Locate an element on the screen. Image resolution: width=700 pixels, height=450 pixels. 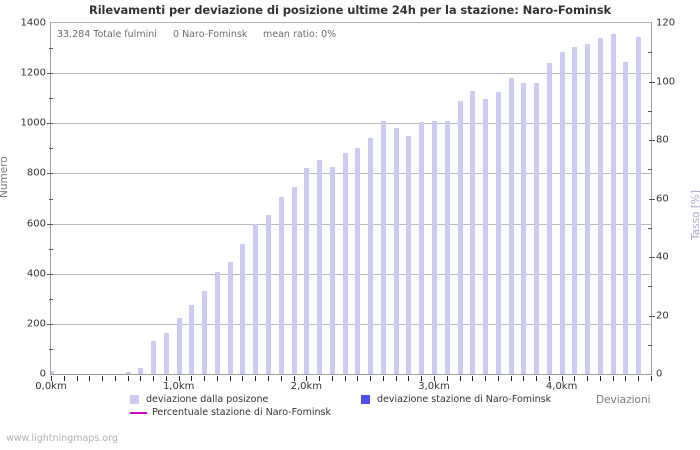
x-axis-tick-label: 3,0km is located at coordinates (434, 386).